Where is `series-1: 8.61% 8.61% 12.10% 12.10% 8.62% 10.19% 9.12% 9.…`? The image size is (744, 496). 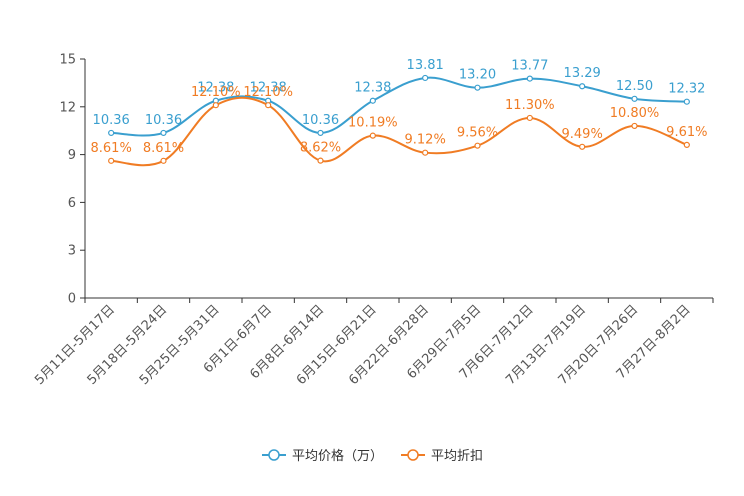 series-1: 8.61% 8.61% 12.10% 12.10% 8.62% 10.19% 9.12% 9.… is located at coordinates (399, 126).